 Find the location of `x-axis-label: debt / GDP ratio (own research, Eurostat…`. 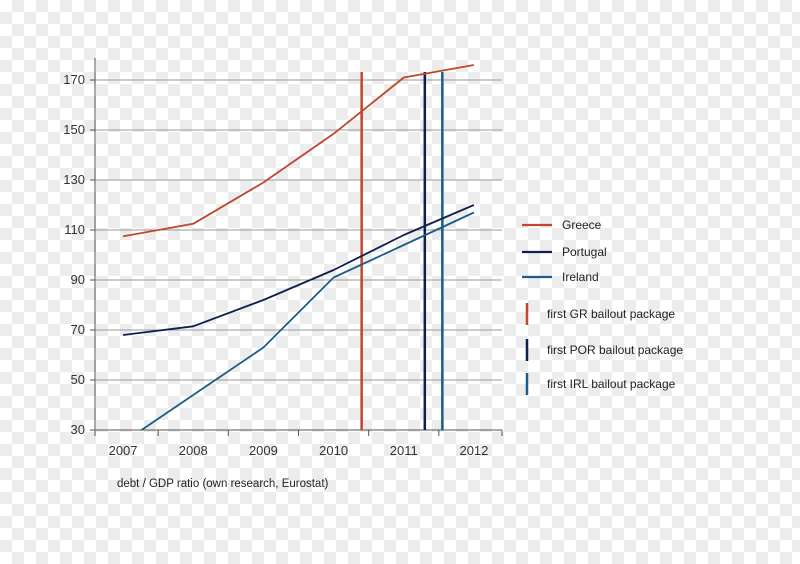

x-axis-label: debt / GDP ratio (own research, Eurostat… is located at coordinates (223, 484).